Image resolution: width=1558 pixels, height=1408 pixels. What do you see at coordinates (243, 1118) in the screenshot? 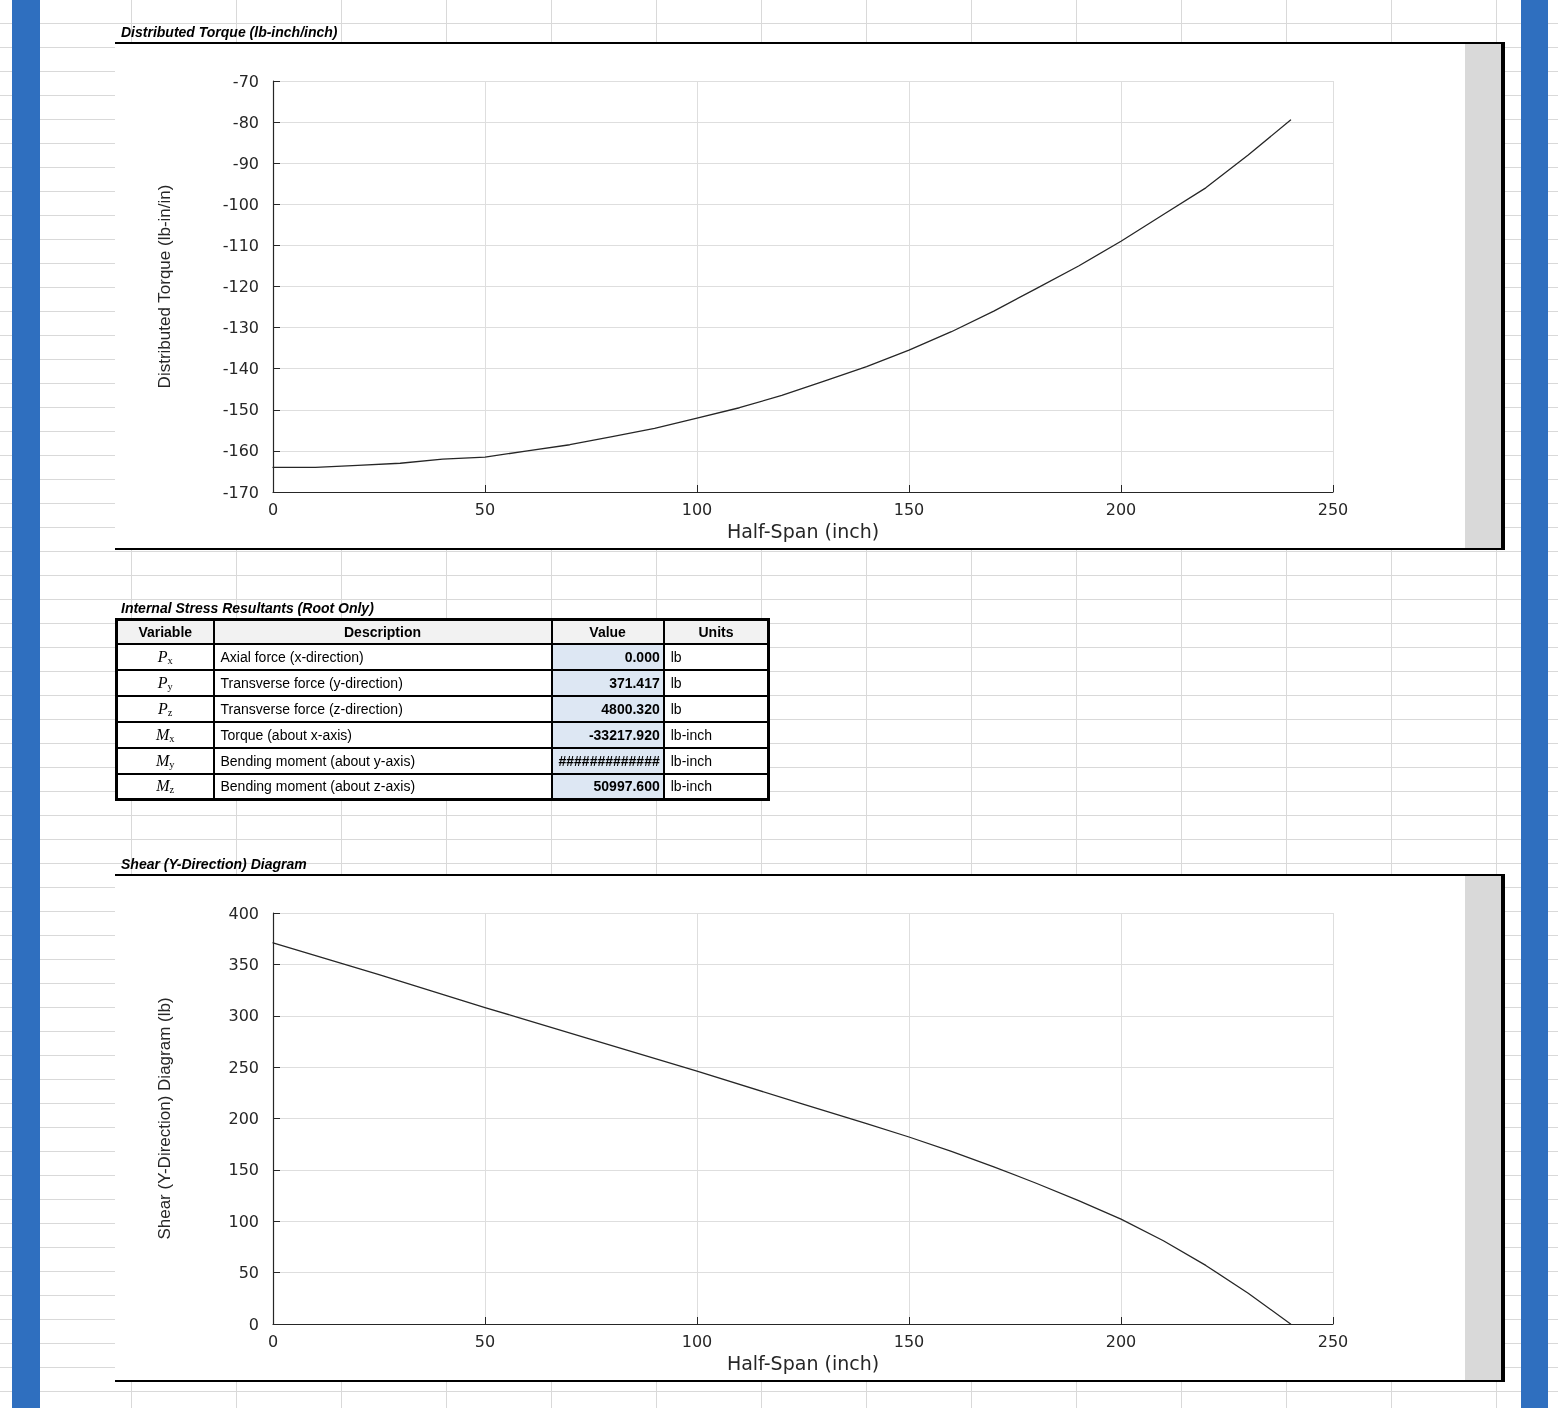
I see `y-tick-label: 200` at bounding box center [243, 1118].